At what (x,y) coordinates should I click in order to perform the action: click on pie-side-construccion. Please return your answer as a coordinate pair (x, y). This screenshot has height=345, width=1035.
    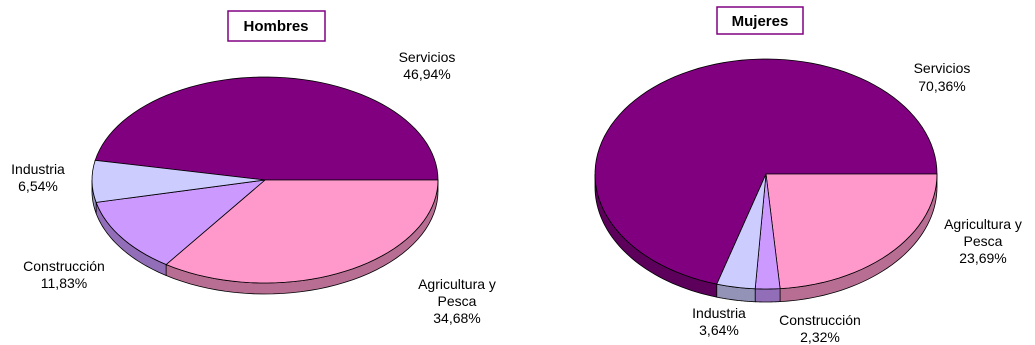
    Looking at the image, I should click on (767, 295).